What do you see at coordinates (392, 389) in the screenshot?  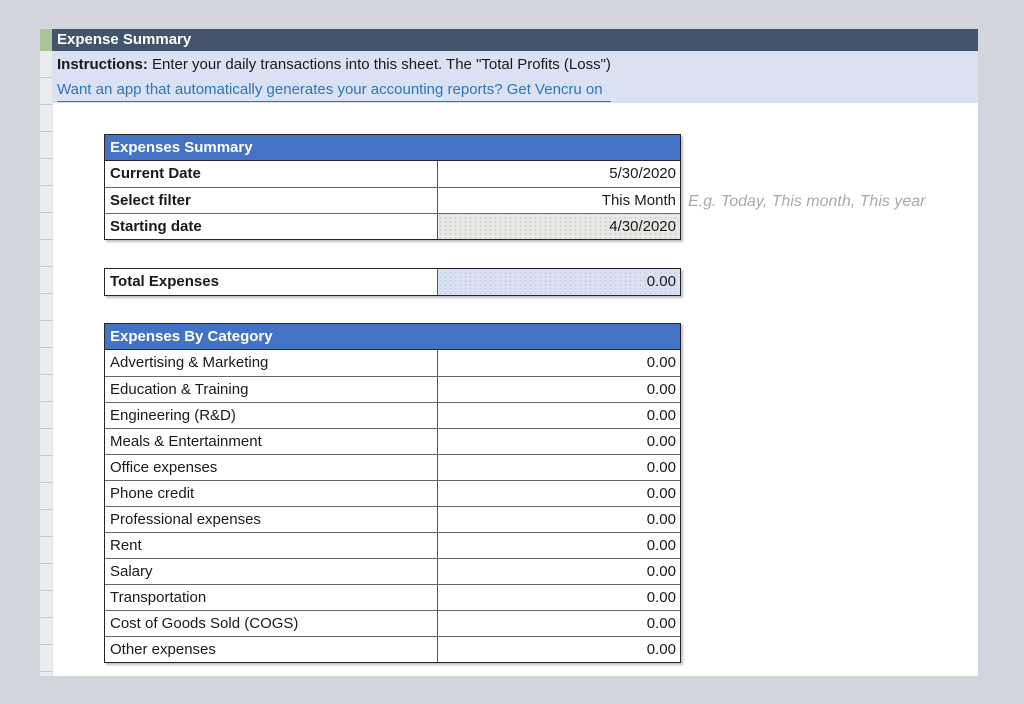 I see `table-row: Education & Training 0.00` at bounding box center [392, 389].